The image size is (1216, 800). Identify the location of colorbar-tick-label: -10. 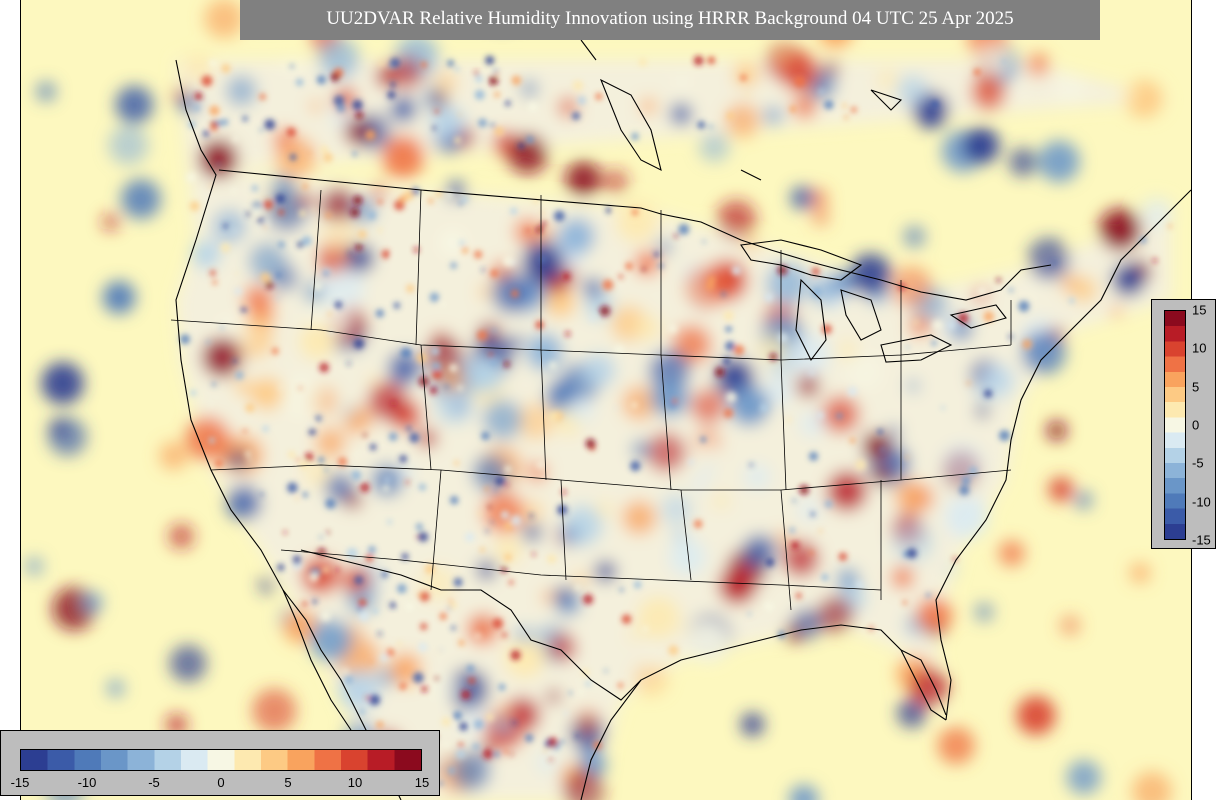
(1201, 502).